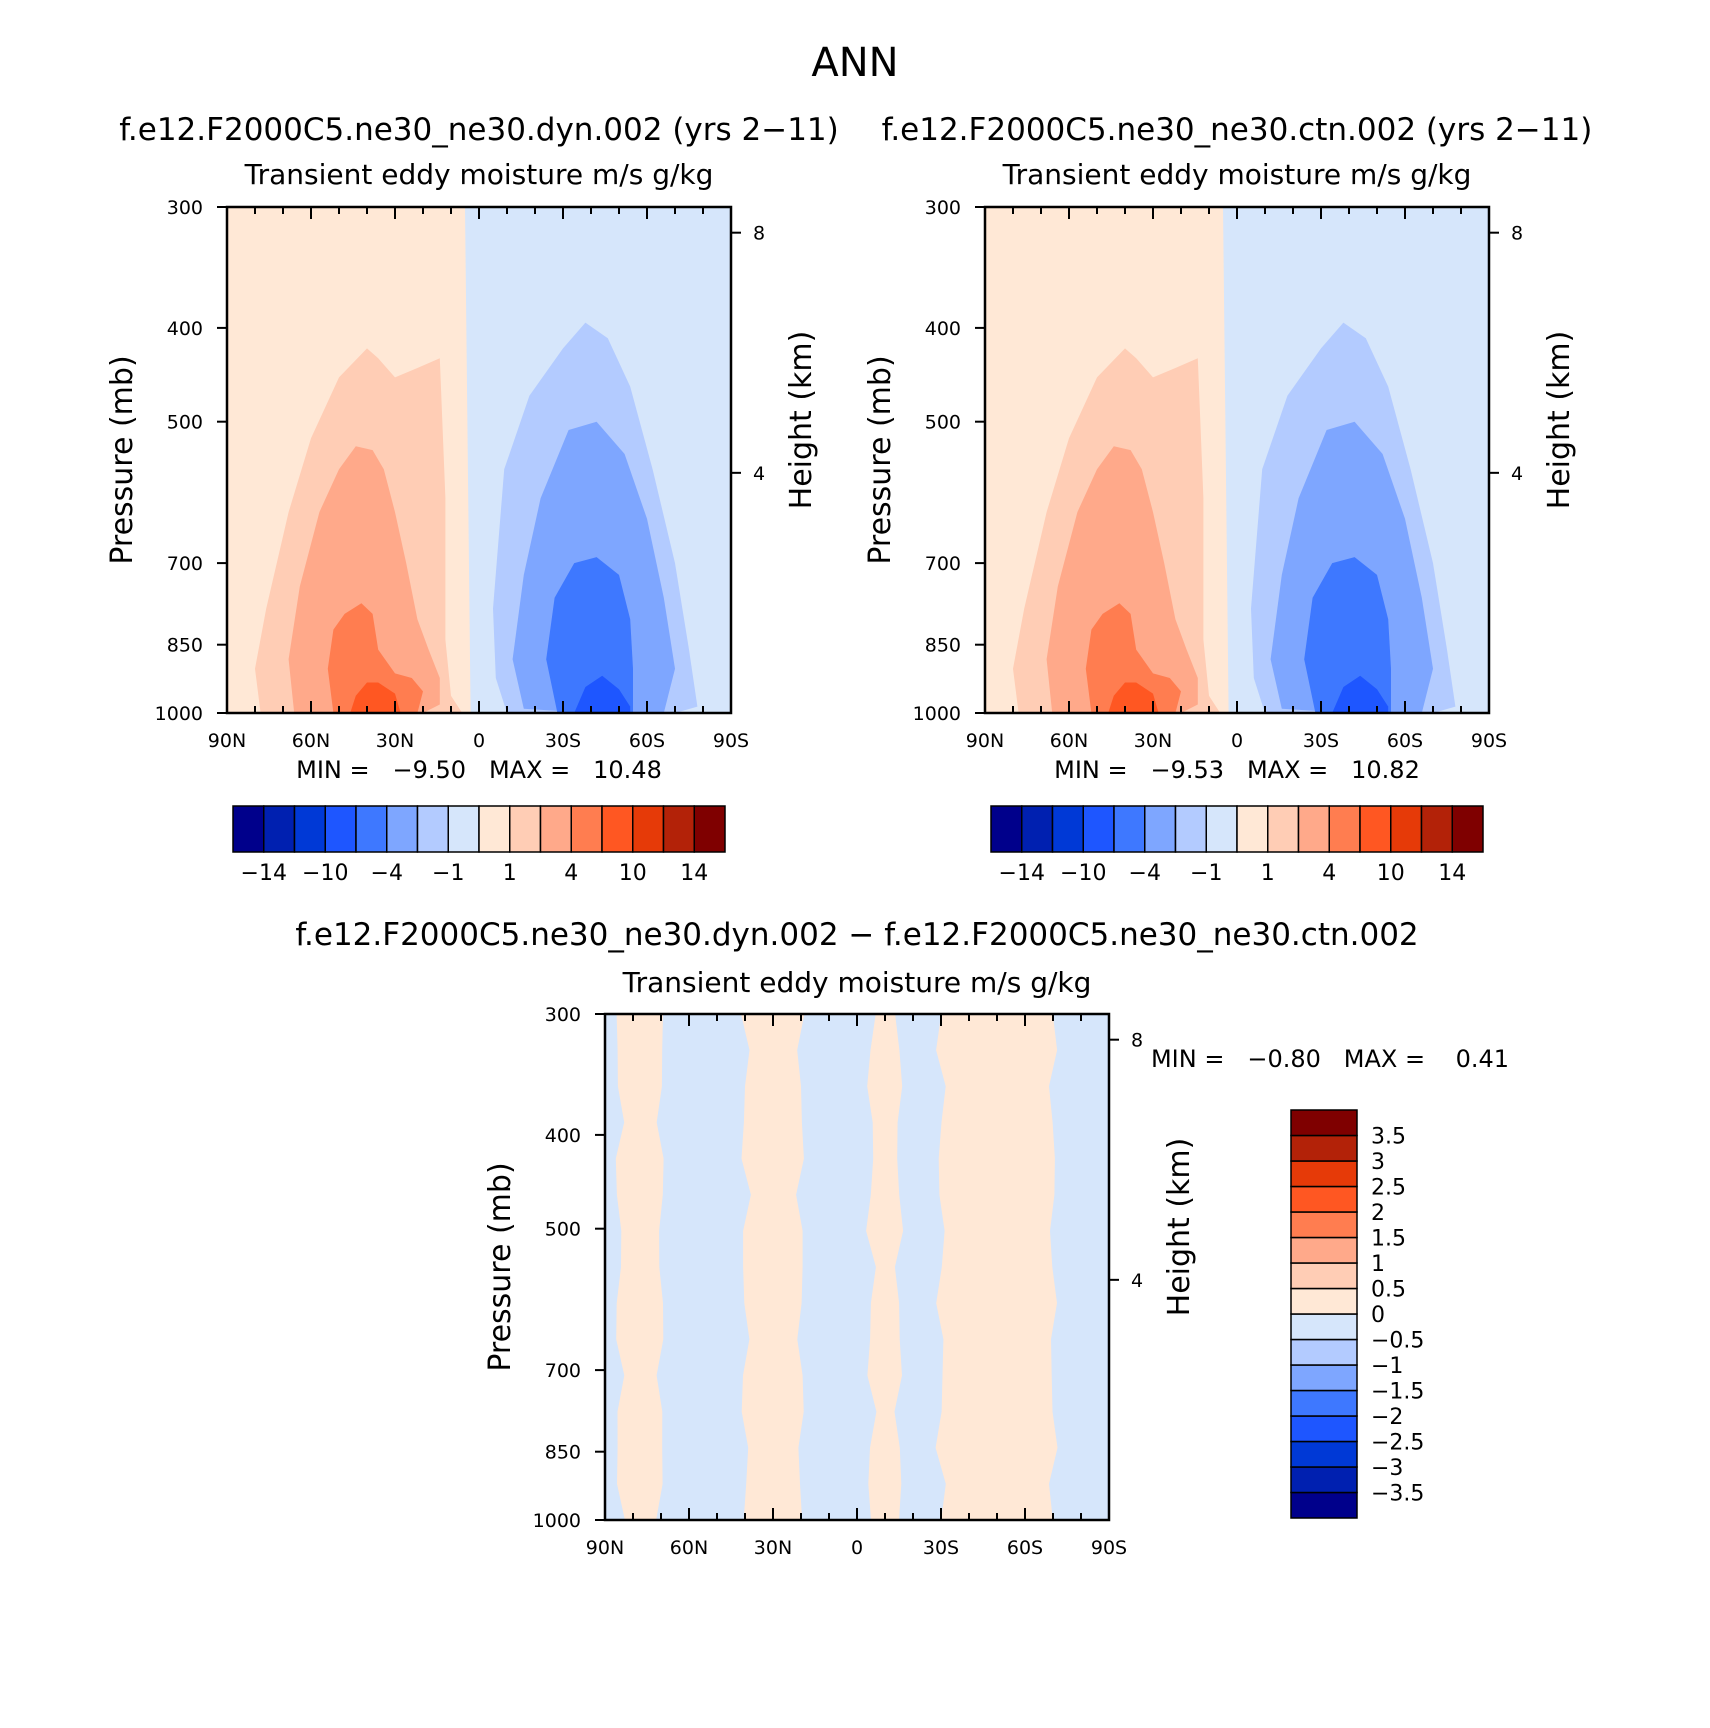 This screenshot has width=1710, height=1728. What do you see at coordinates (479, 770) in the screenshot?
I see `min-max-stats: MIN = −9.50 MAX = 10.48` at bounding box center [479, 770].